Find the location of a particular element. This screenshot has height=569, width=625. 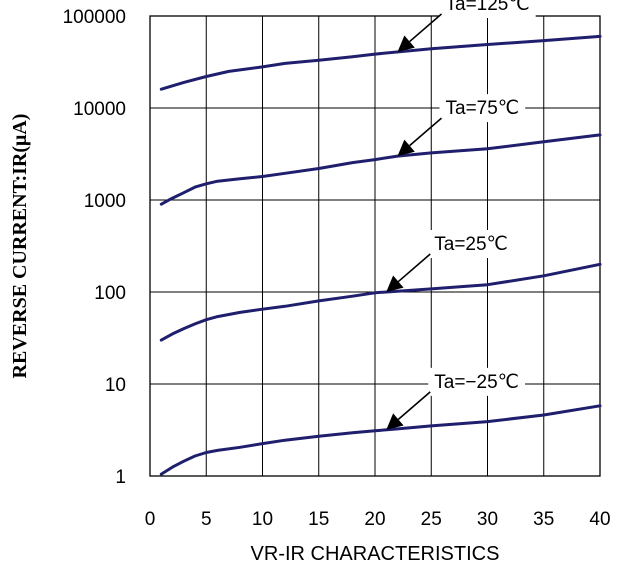

x-tick-label: 35 is located at coordinates (543, 519).